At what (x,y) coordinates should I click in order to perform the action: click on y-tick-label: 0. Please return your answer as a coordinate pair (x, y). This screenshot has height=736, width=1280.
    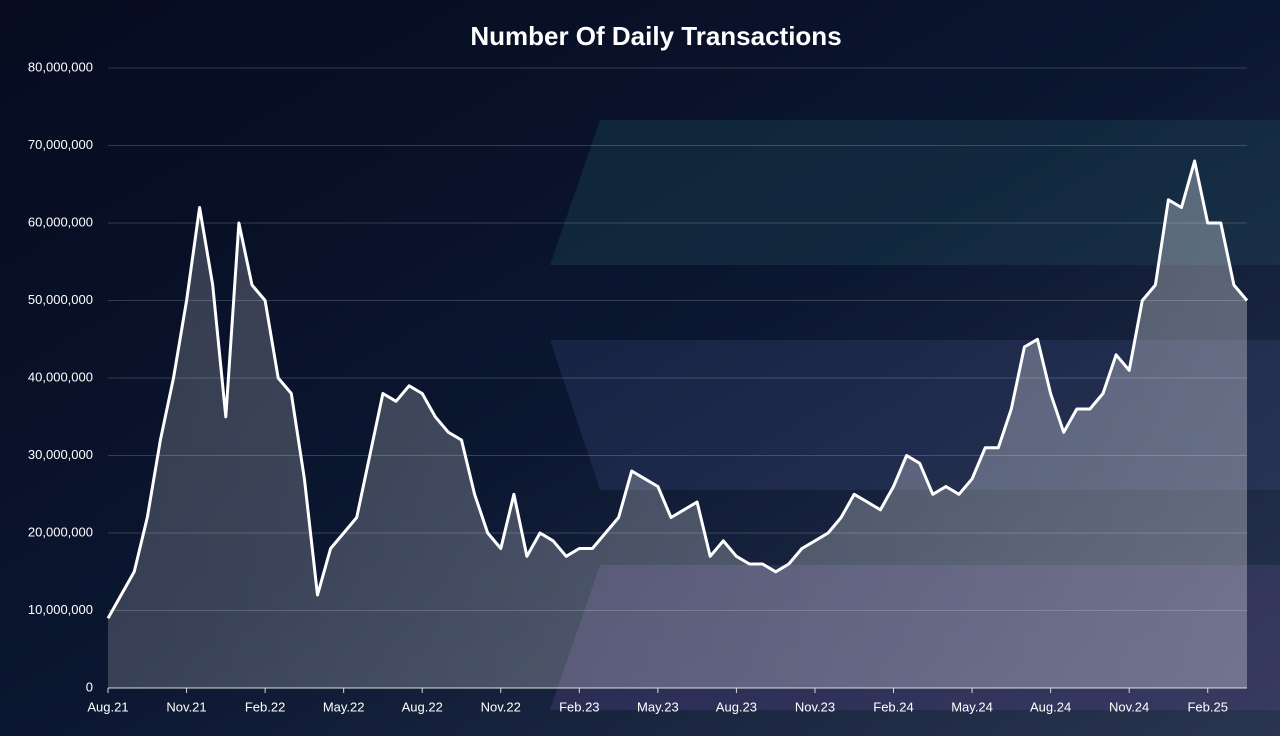
    Looking at the image, I should click on (89, 686).